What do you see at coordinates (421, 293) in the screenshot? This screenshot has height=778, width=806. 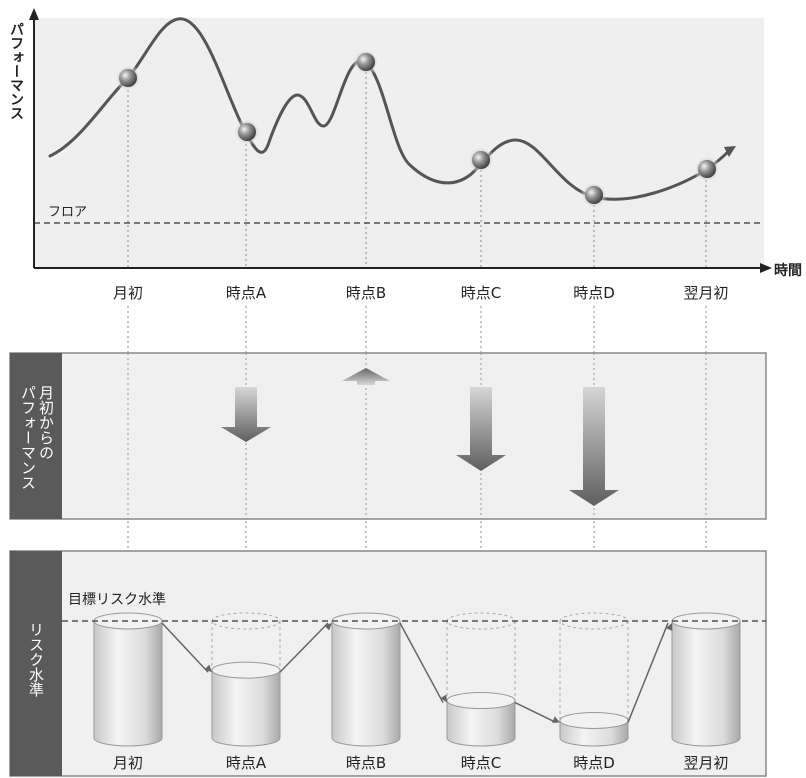 I see `time-labels: 月初 時点A 時点B 時点C 時点D 翌月初` at bounding box center [421, 293].